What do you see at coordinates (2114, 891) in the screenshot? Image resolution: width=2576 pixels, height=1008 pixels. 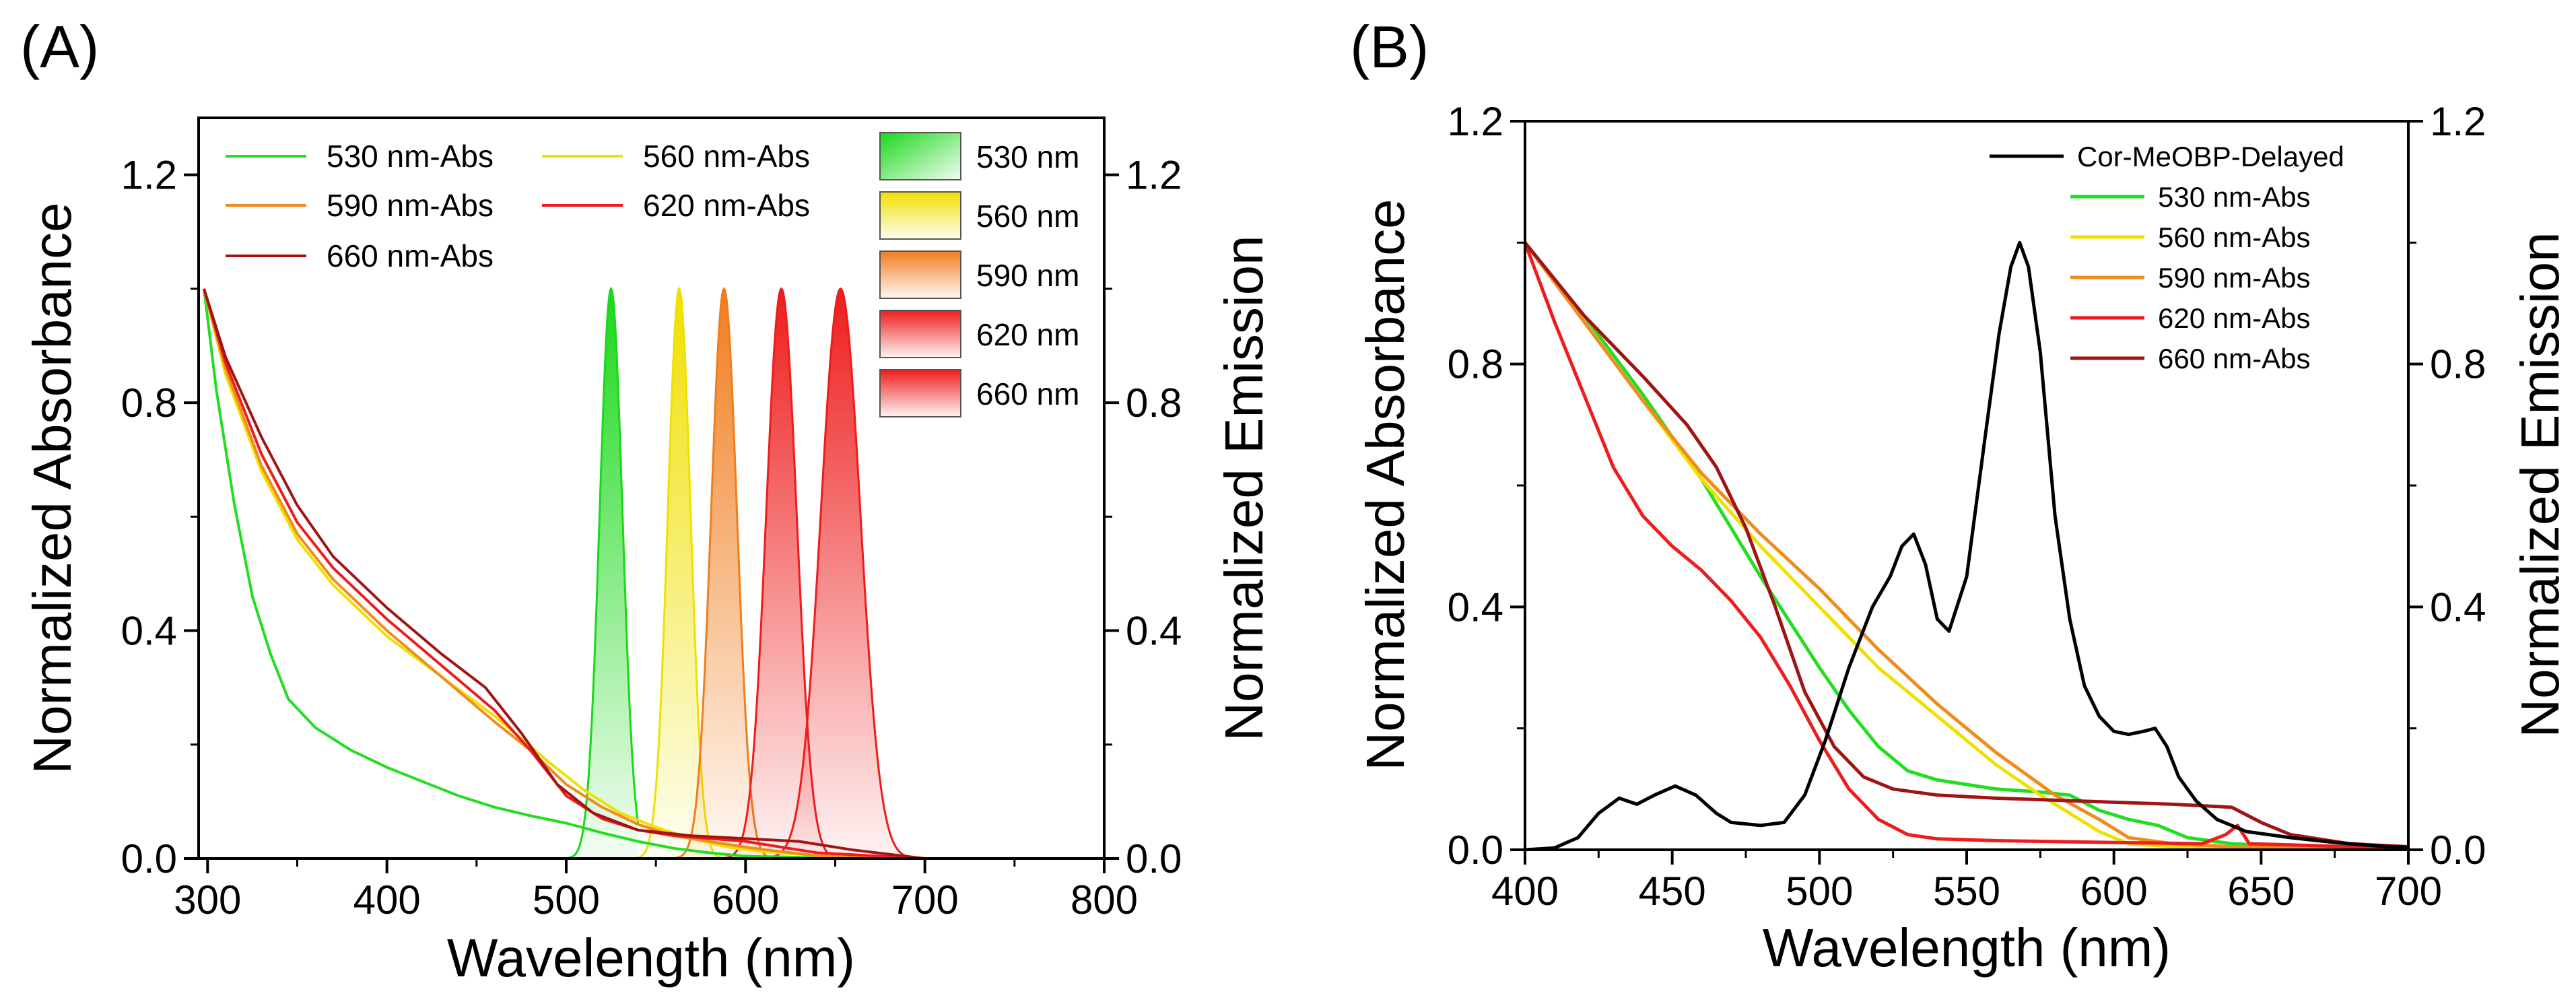 I see `x-tick-label-b-600: 600` at bounding box center [2114, 891].